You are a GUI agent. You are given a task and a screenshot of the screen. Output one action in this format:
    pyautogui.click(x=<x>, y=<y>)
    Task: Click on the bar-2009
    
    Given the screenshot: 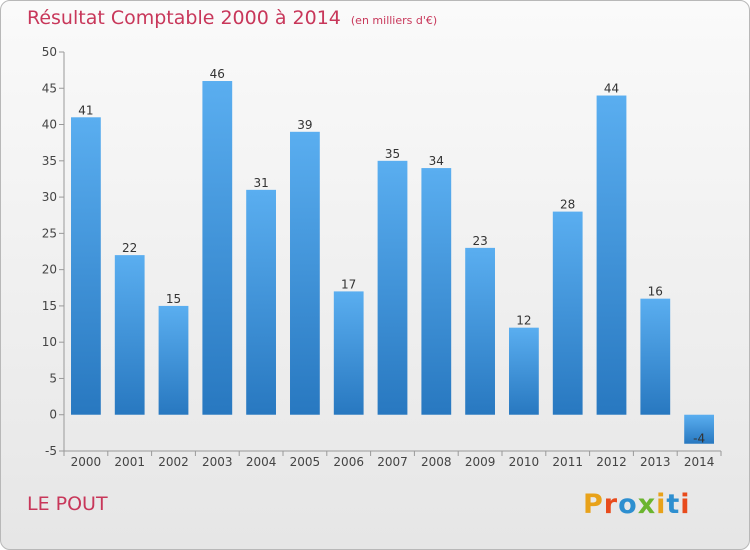 What is the action you would take?
    pyautogui.click(x=480, y=331)
    